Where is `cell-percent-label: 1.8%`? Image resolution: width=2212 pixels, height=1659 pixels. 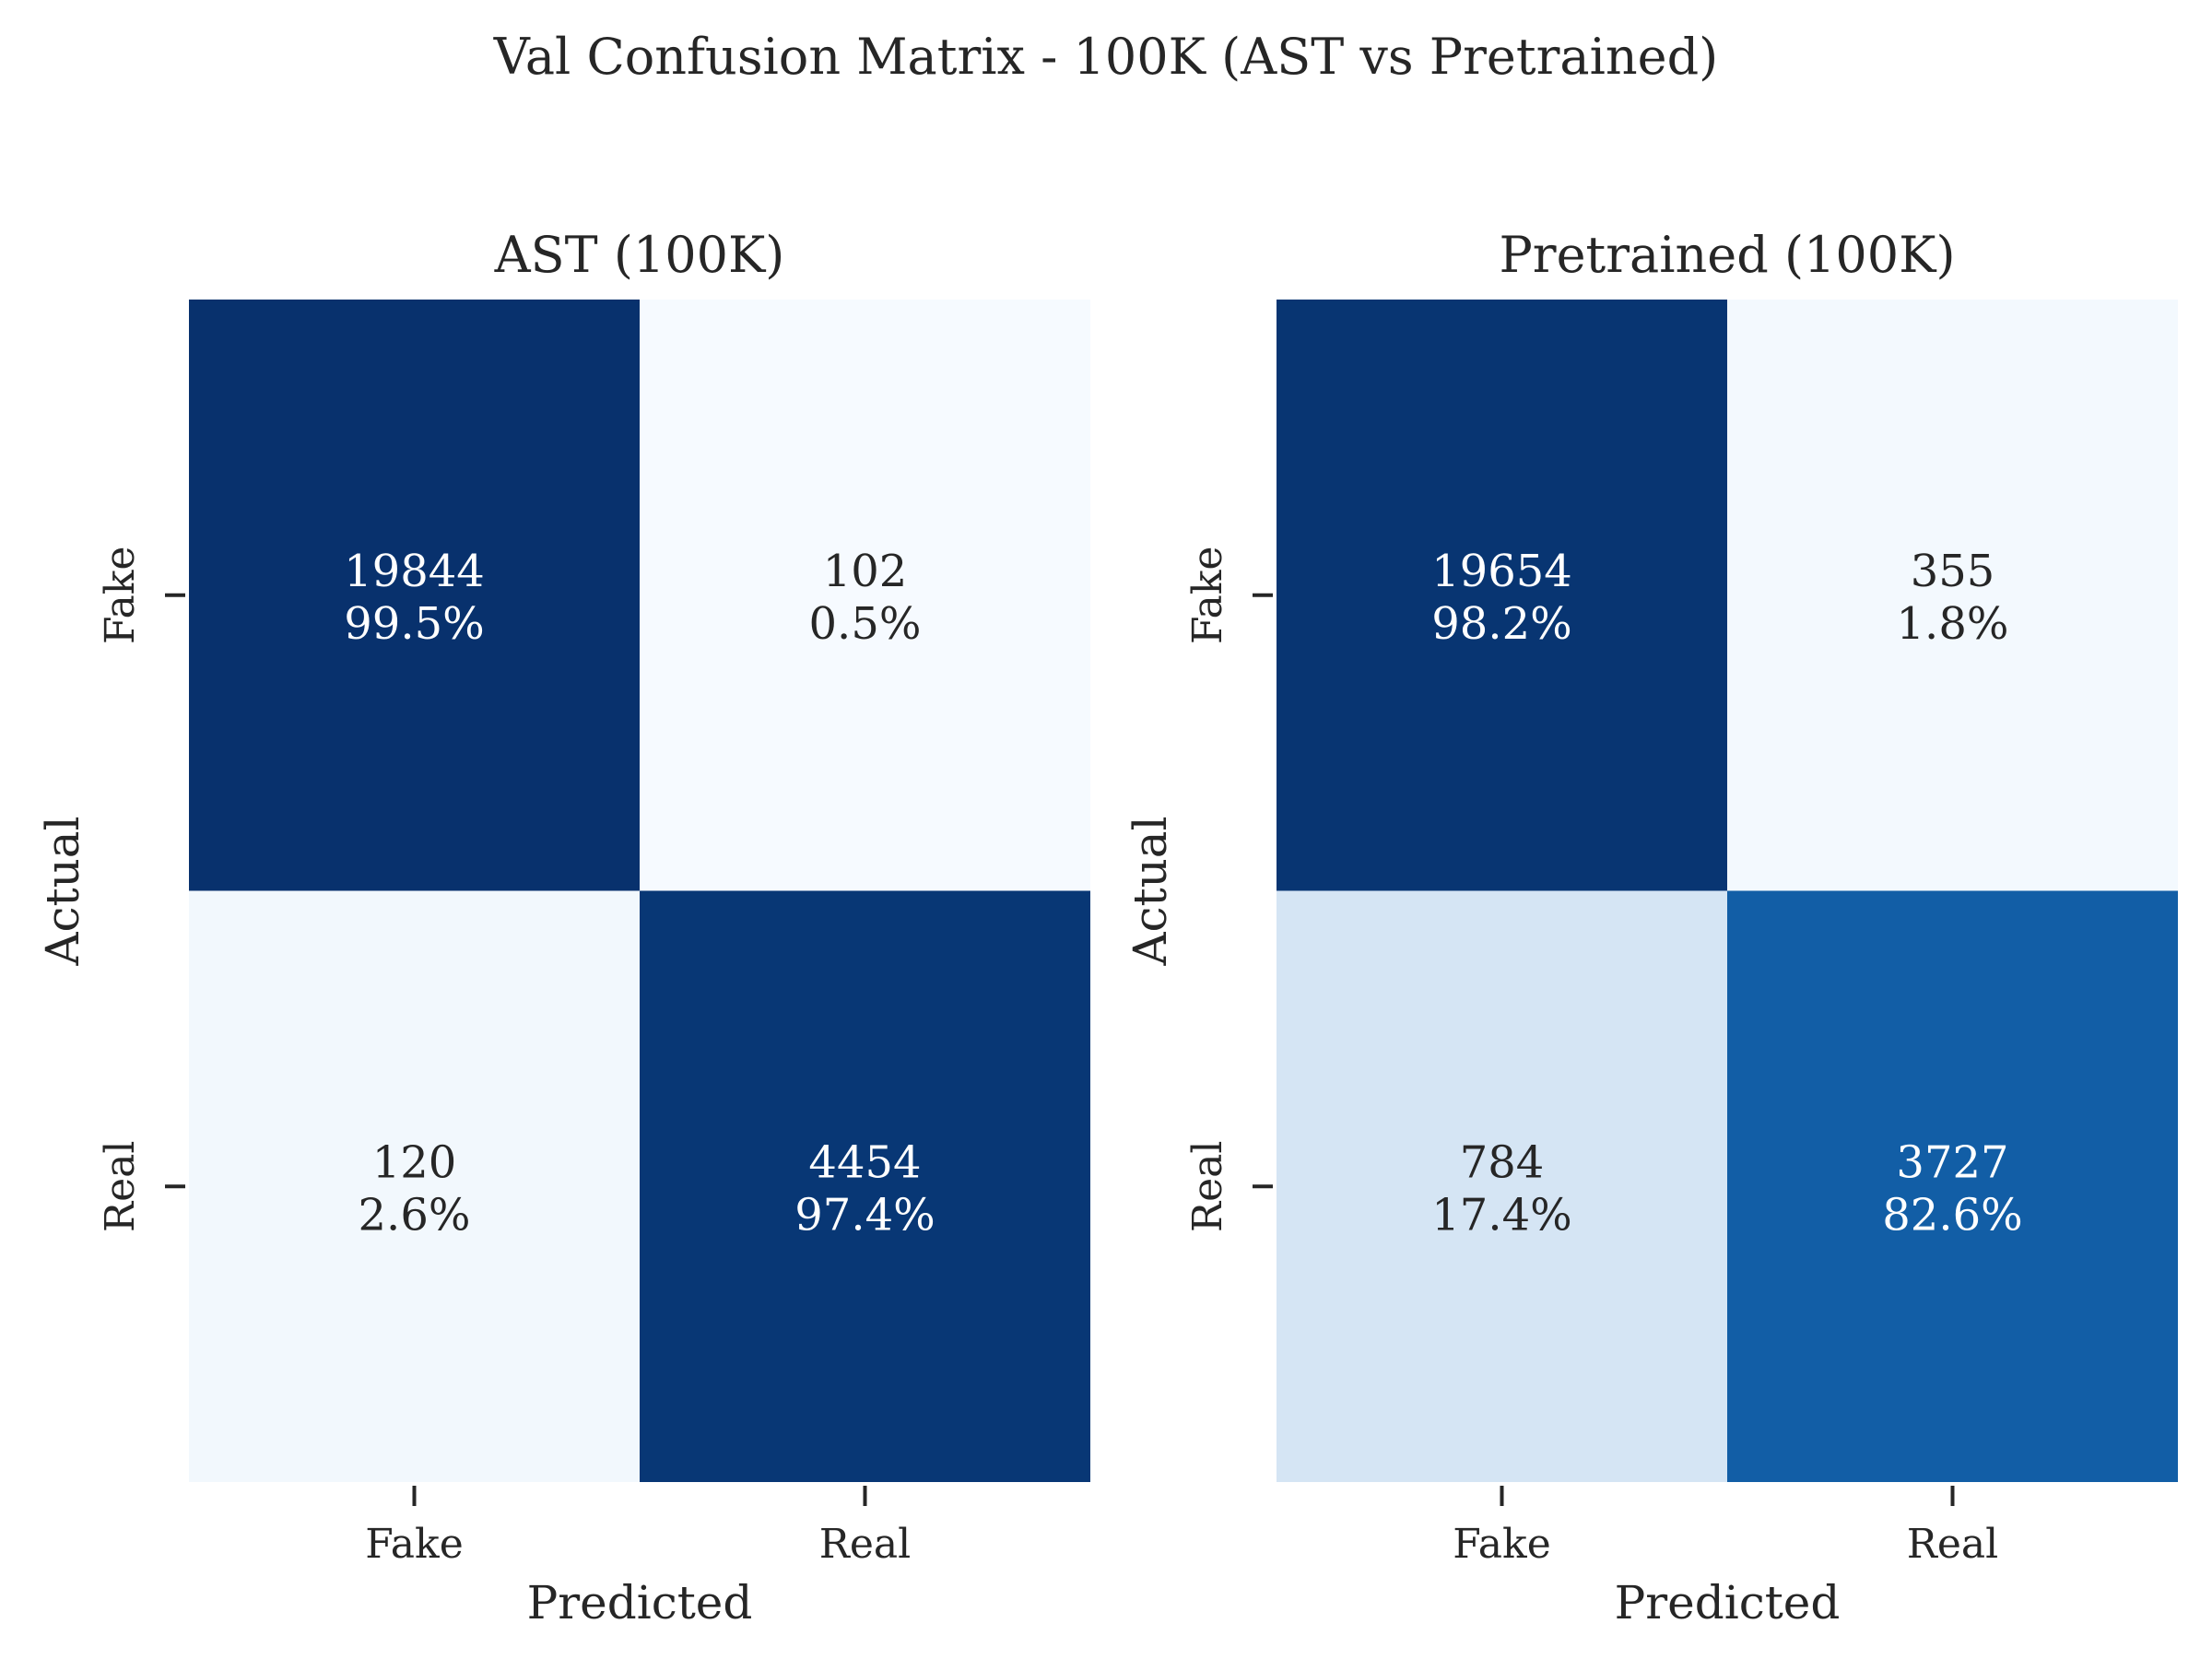
cell-percent-label: 1.8% is located at coordinates (1953, 624).